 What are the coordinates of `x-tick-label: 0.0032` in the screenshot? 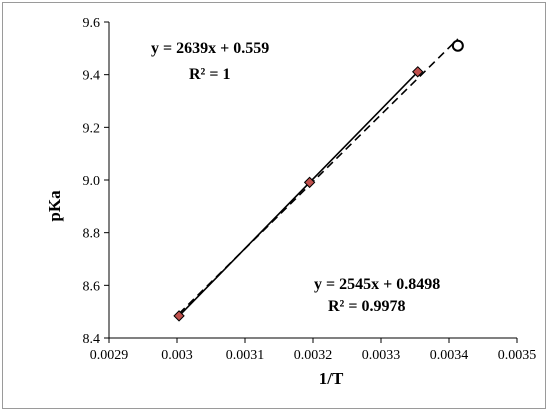 It's located at (313, 355).